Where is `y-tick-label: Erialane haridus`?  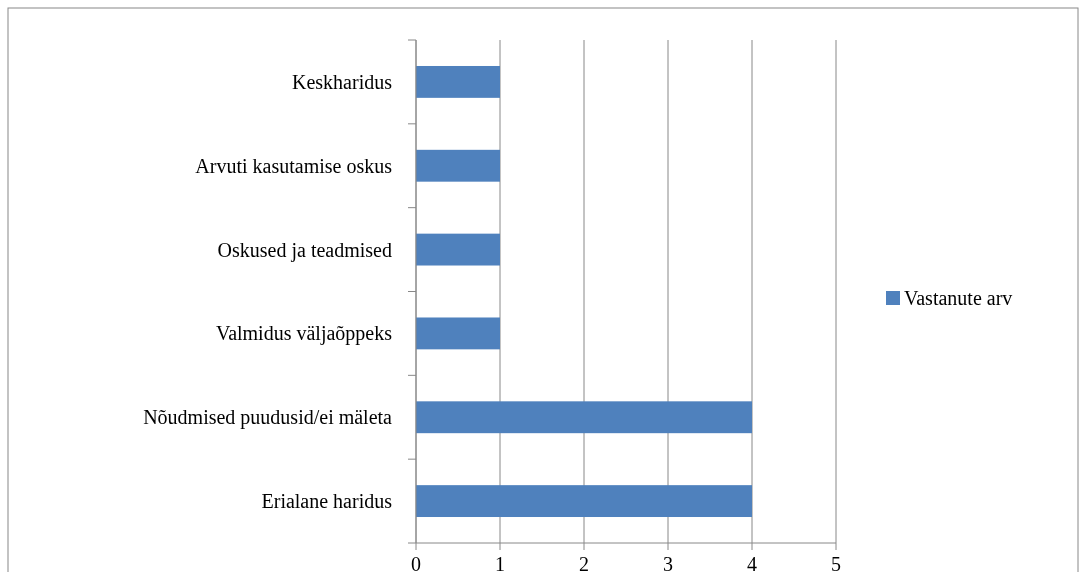
y-tick-label: Erialane haridus is located at coordinates (327, 501).